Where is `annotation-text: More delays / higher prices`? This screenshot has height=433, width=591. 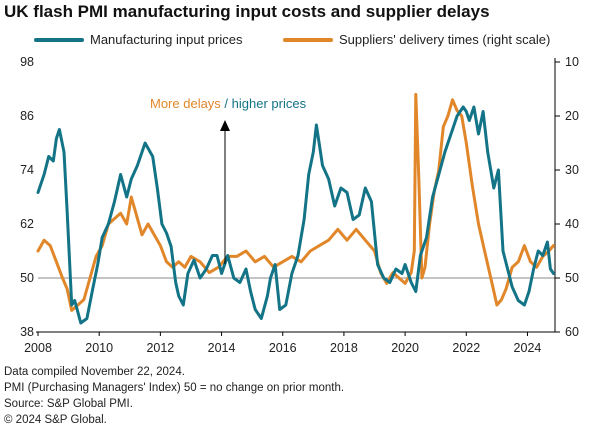 annotation-text: More delays / higher prices is located at coordinates (228, 103).